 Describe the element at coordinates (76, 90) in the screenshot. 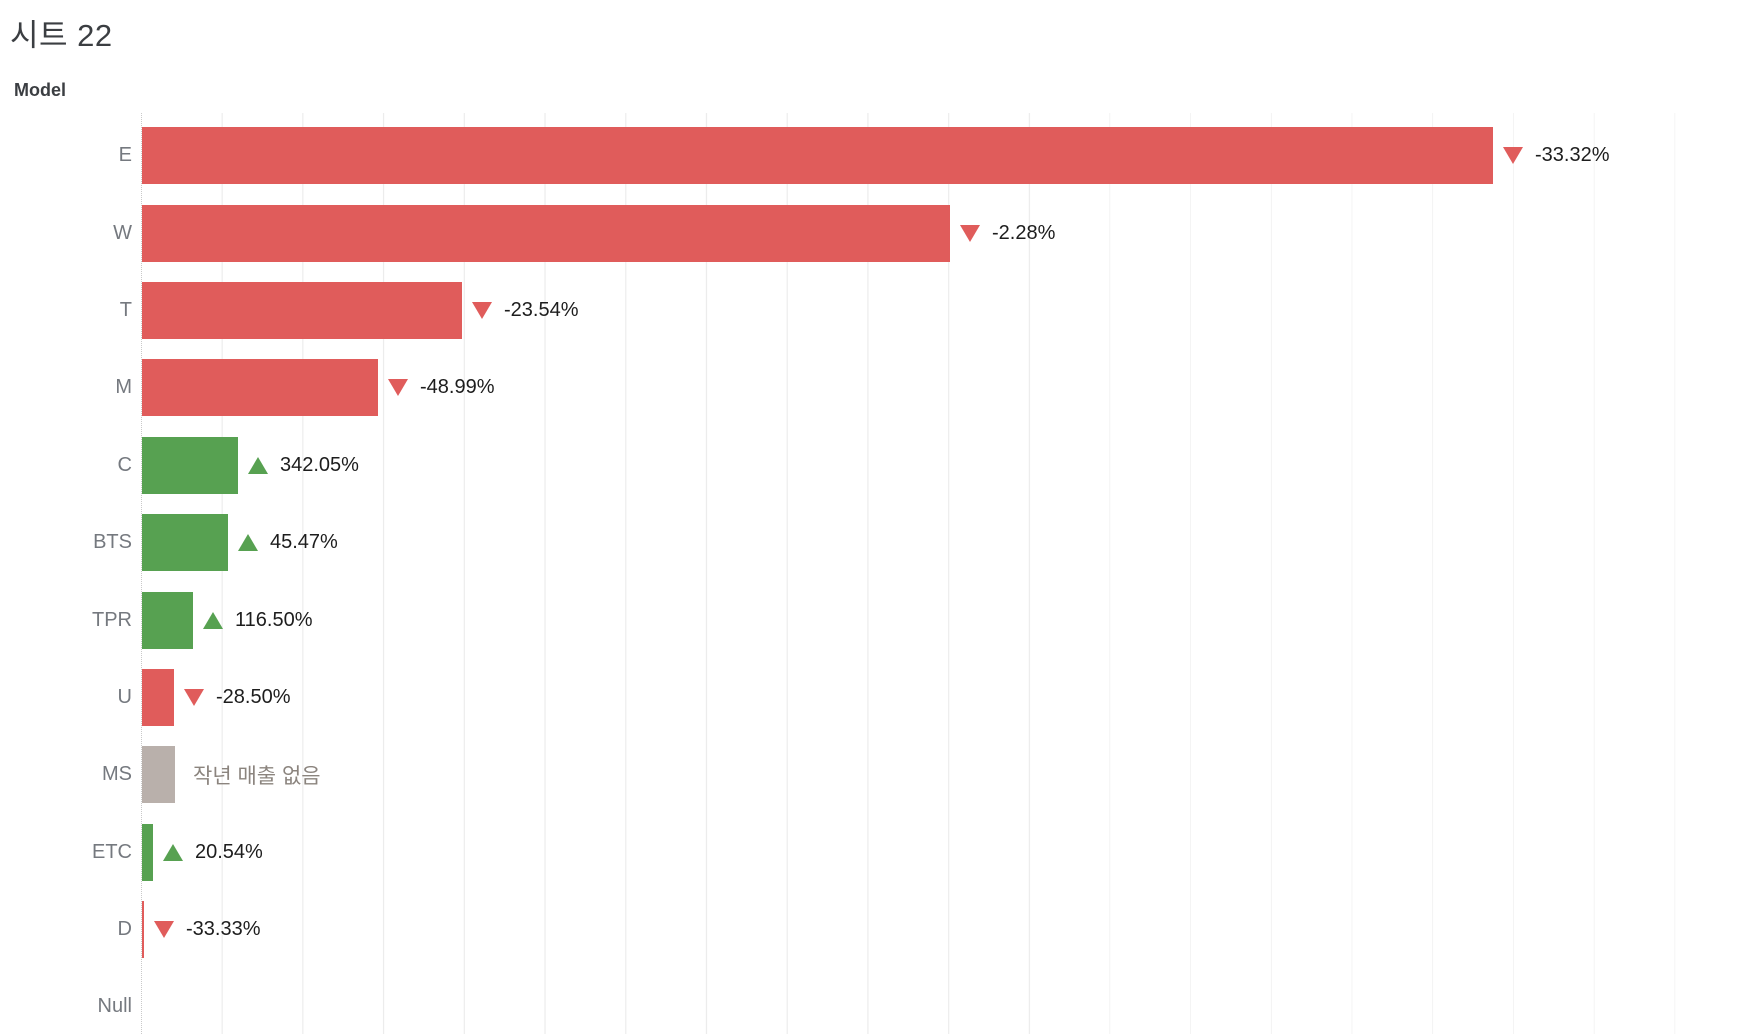

I see `sort-descending-icon` at that location.